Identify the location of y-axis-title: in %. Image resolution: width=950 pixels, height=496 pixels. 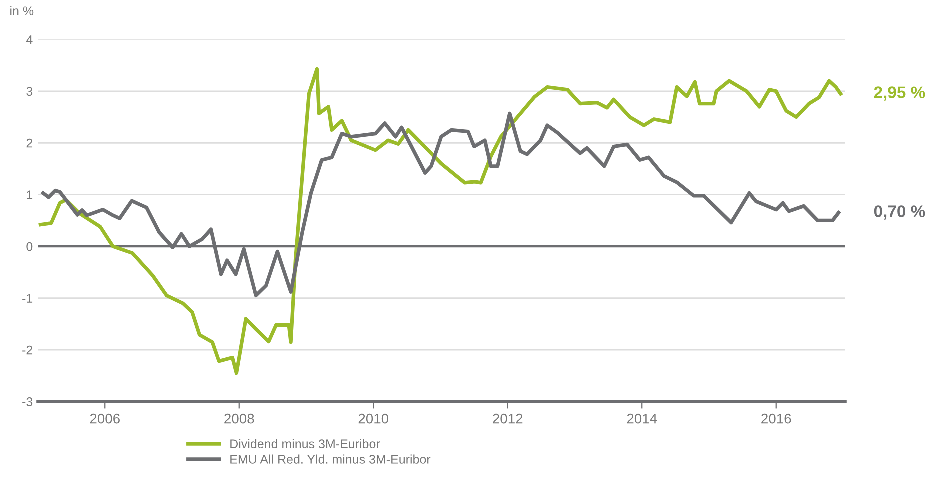
(22, 11).